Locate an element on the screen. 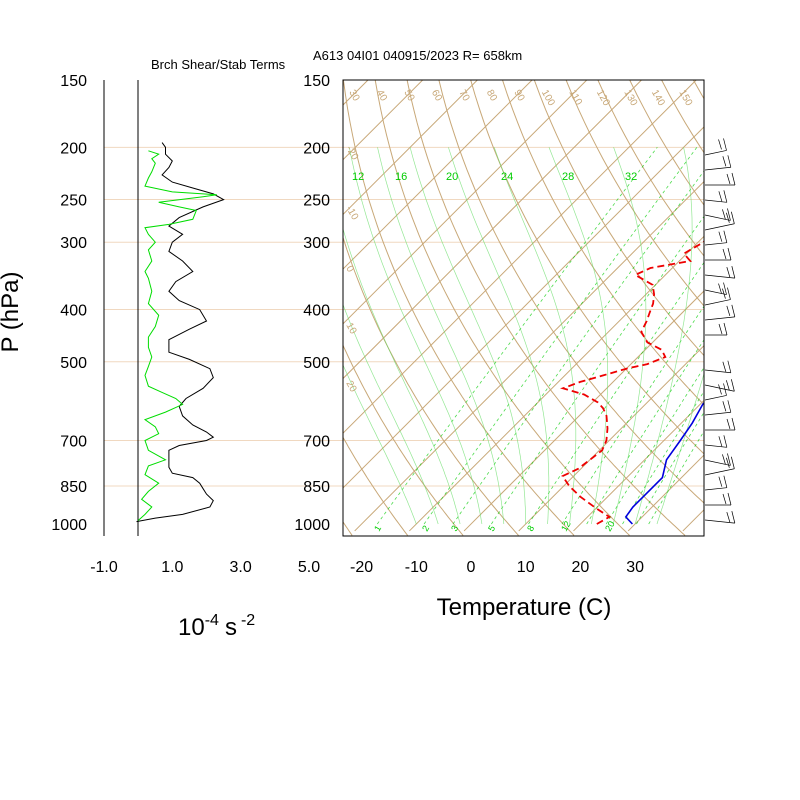 The height and width of the screenshot is (800, 800). temperature-tick-labels: -20 -10 0 10 20 30 is located at coordinates (497, 567).